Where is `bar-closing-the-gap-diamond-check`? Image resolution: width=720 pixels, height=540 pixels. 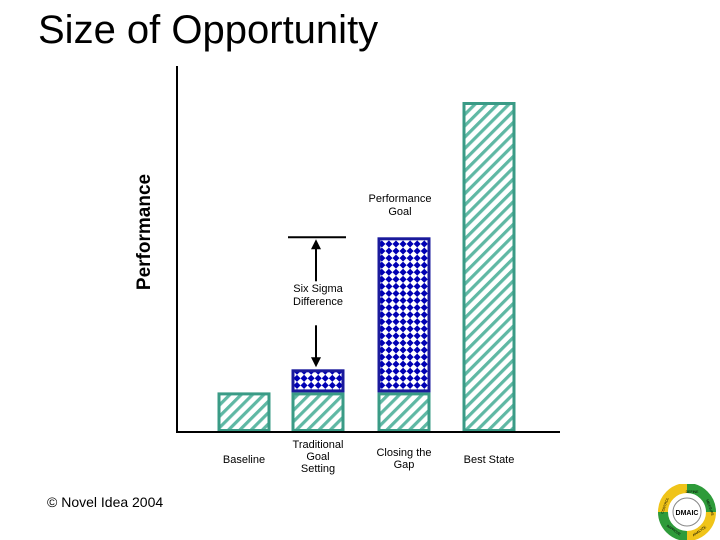 bar-closing-the-gap-diamond-check is located at coordinates (404, 315).